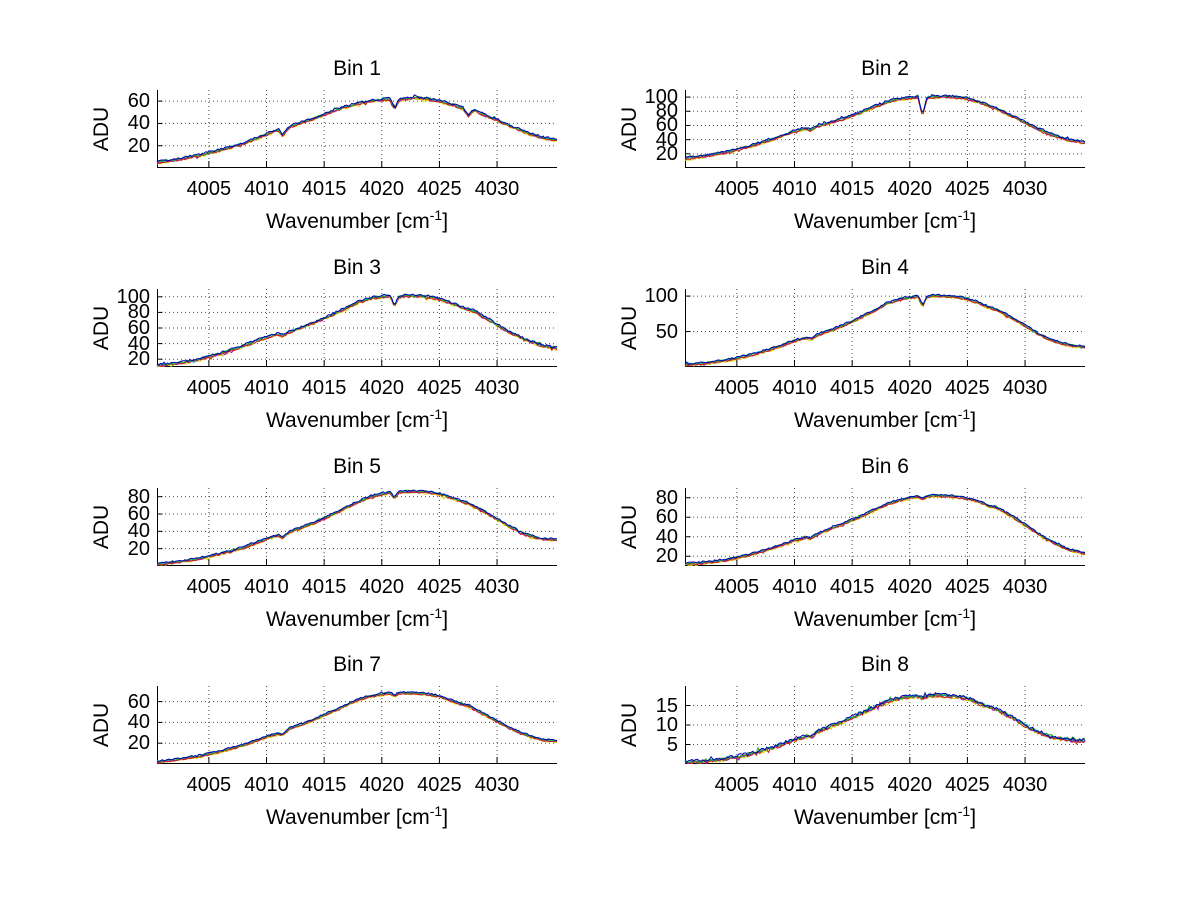 This screenshot has width=1200, height=901. I want to click on y-tick-label: 100, so click(133, 296).